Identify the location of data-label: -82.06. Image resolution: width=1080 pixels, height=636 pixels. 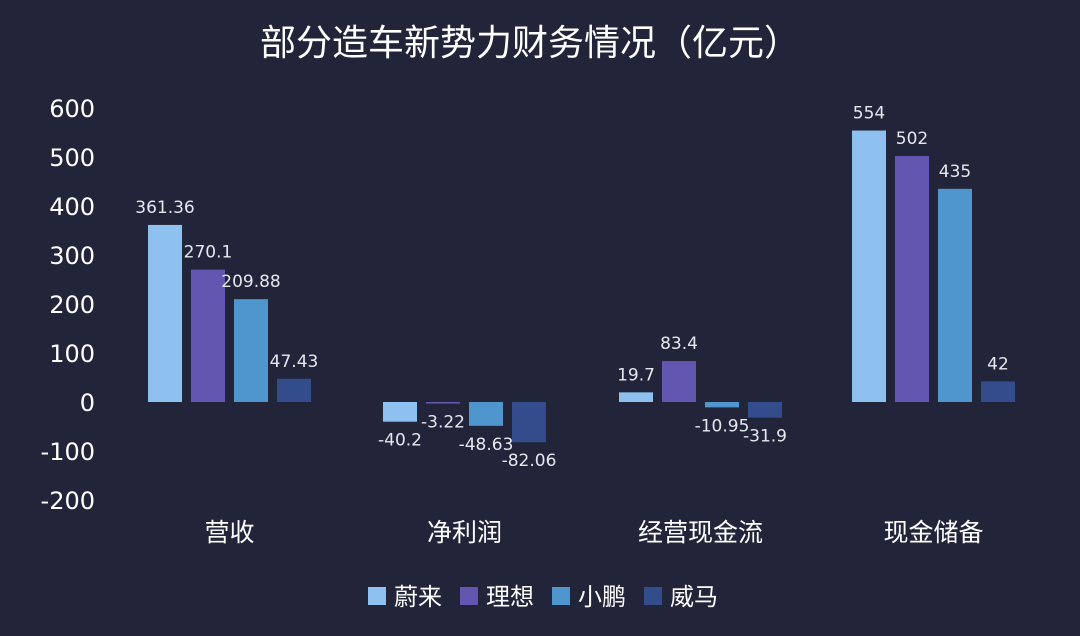
(529, 461).